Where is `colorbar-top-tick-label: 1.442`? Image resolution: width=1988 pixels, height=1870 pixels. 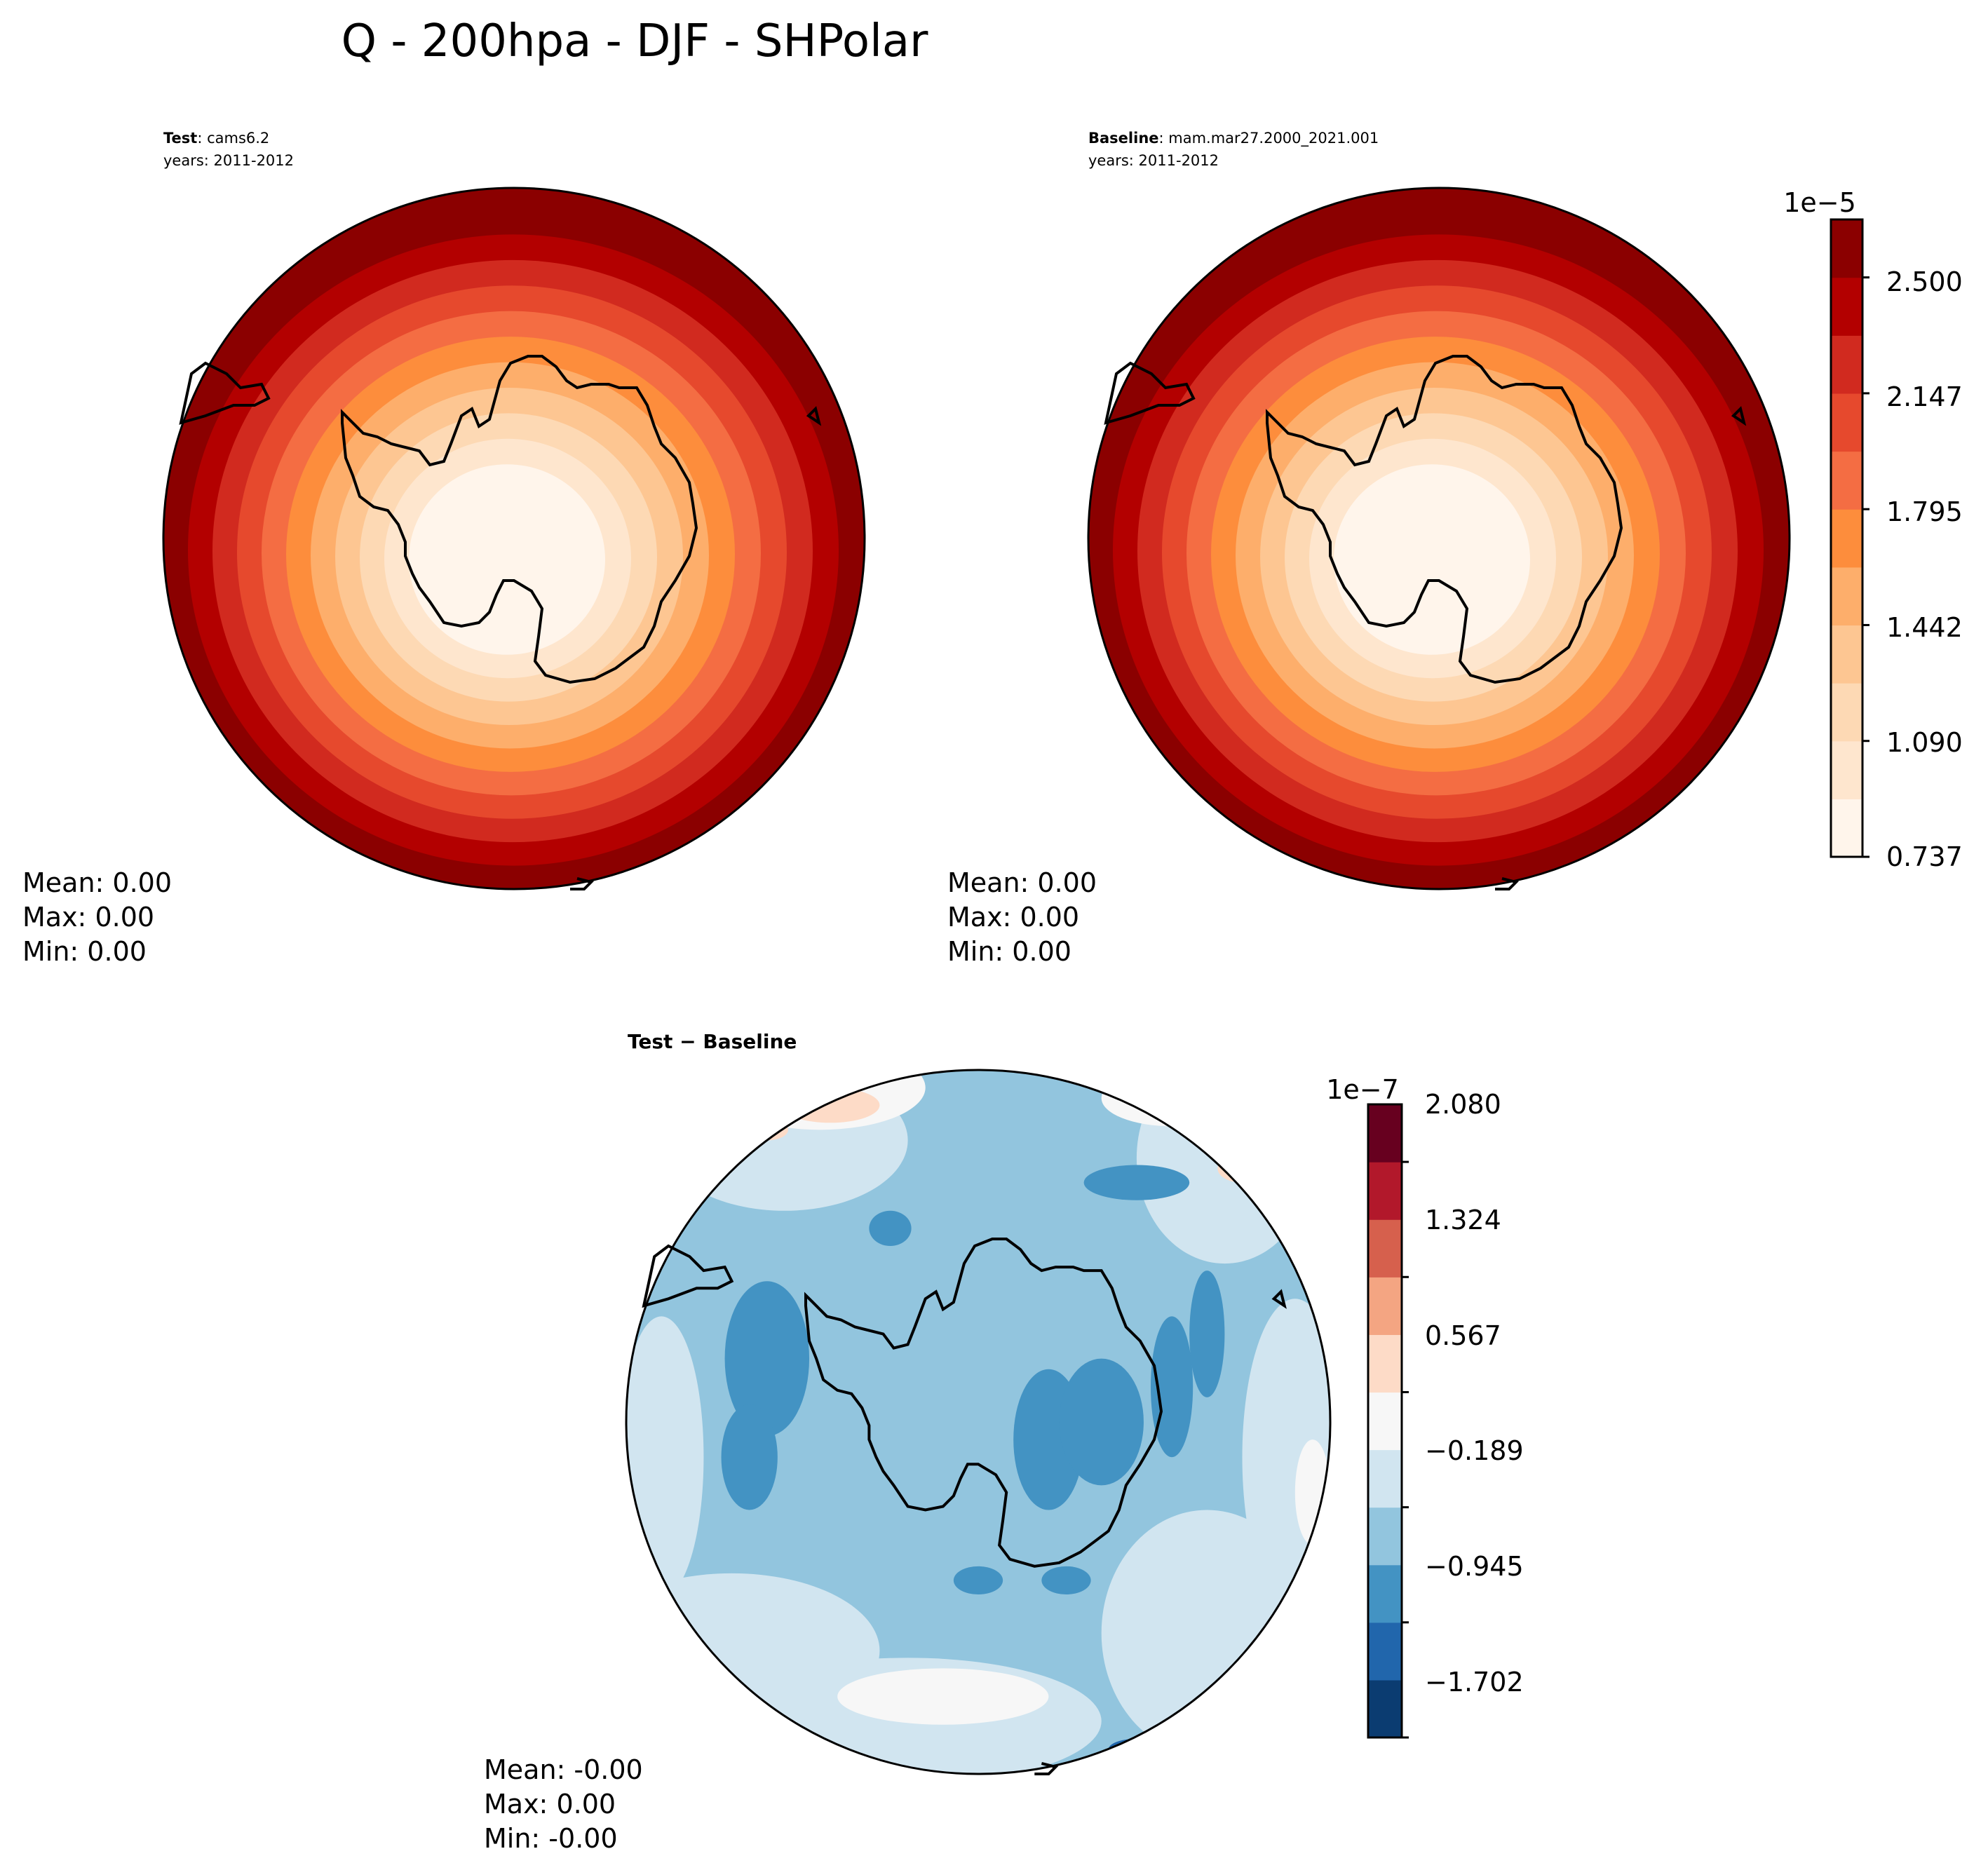 colorbar-top-tick-label: 1.442 is located at coordinates (1924, 627).